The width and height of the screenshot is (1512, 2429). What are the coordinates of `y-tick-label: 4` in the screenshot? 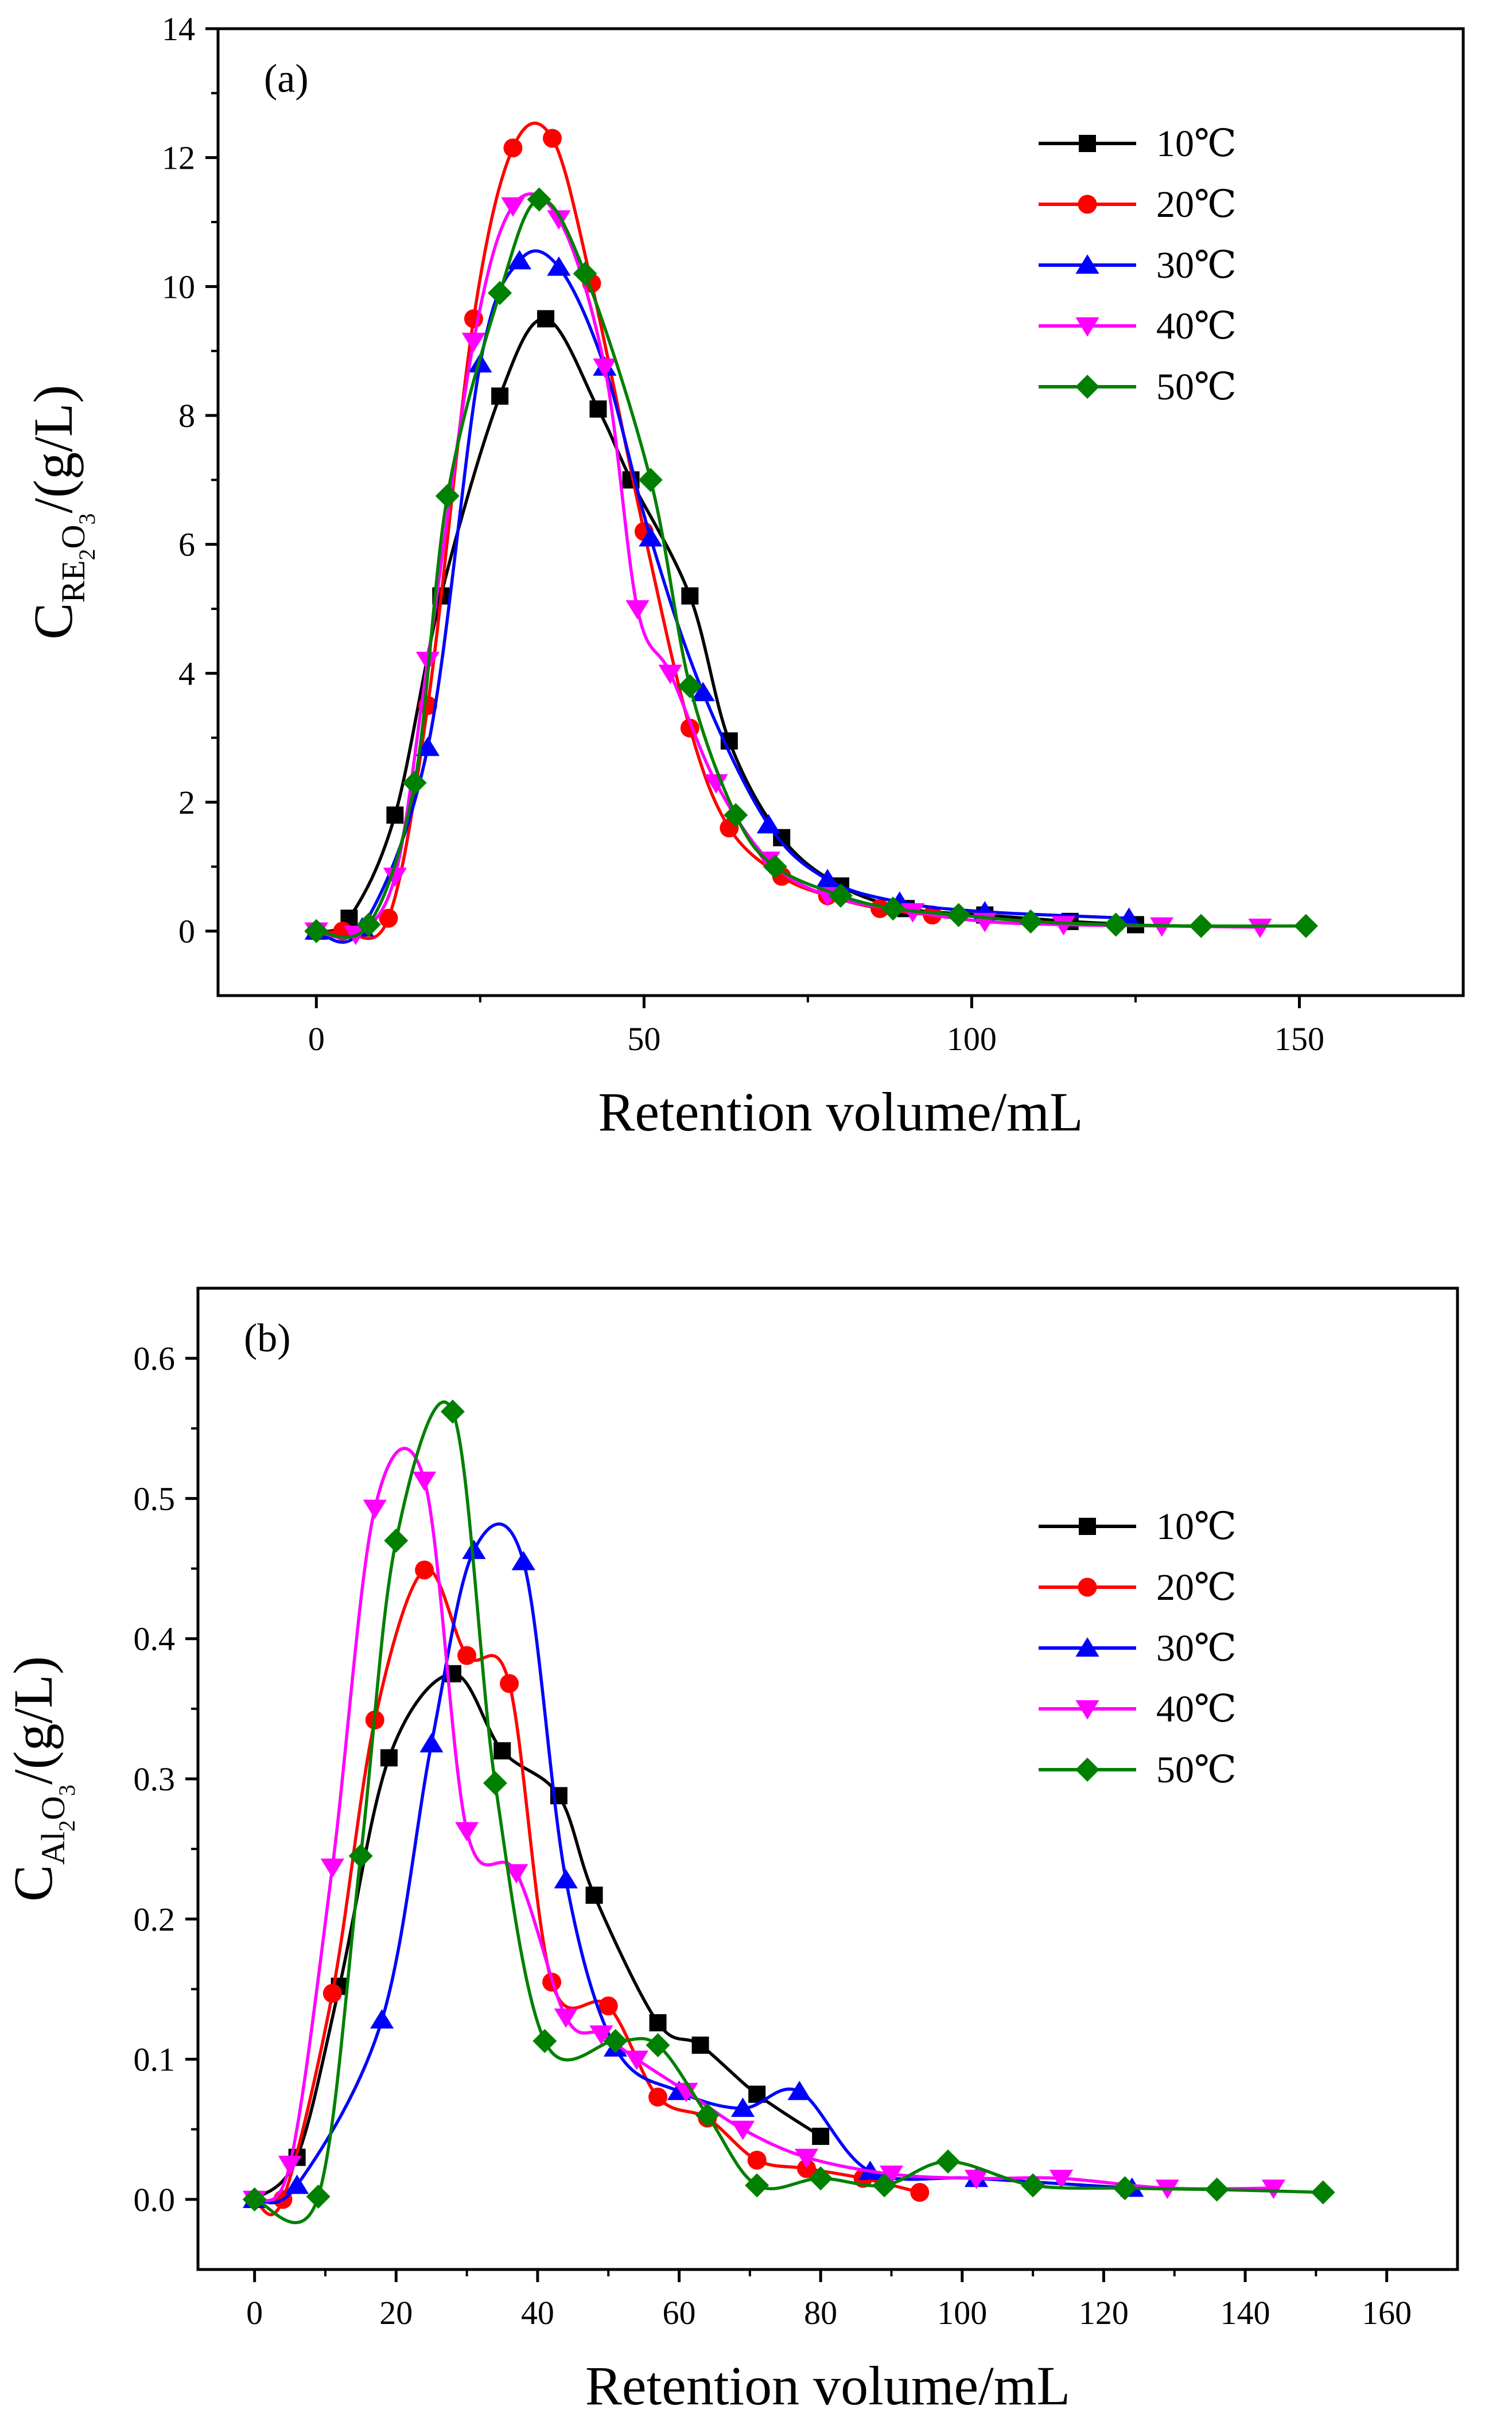 It's located at (186, 673).